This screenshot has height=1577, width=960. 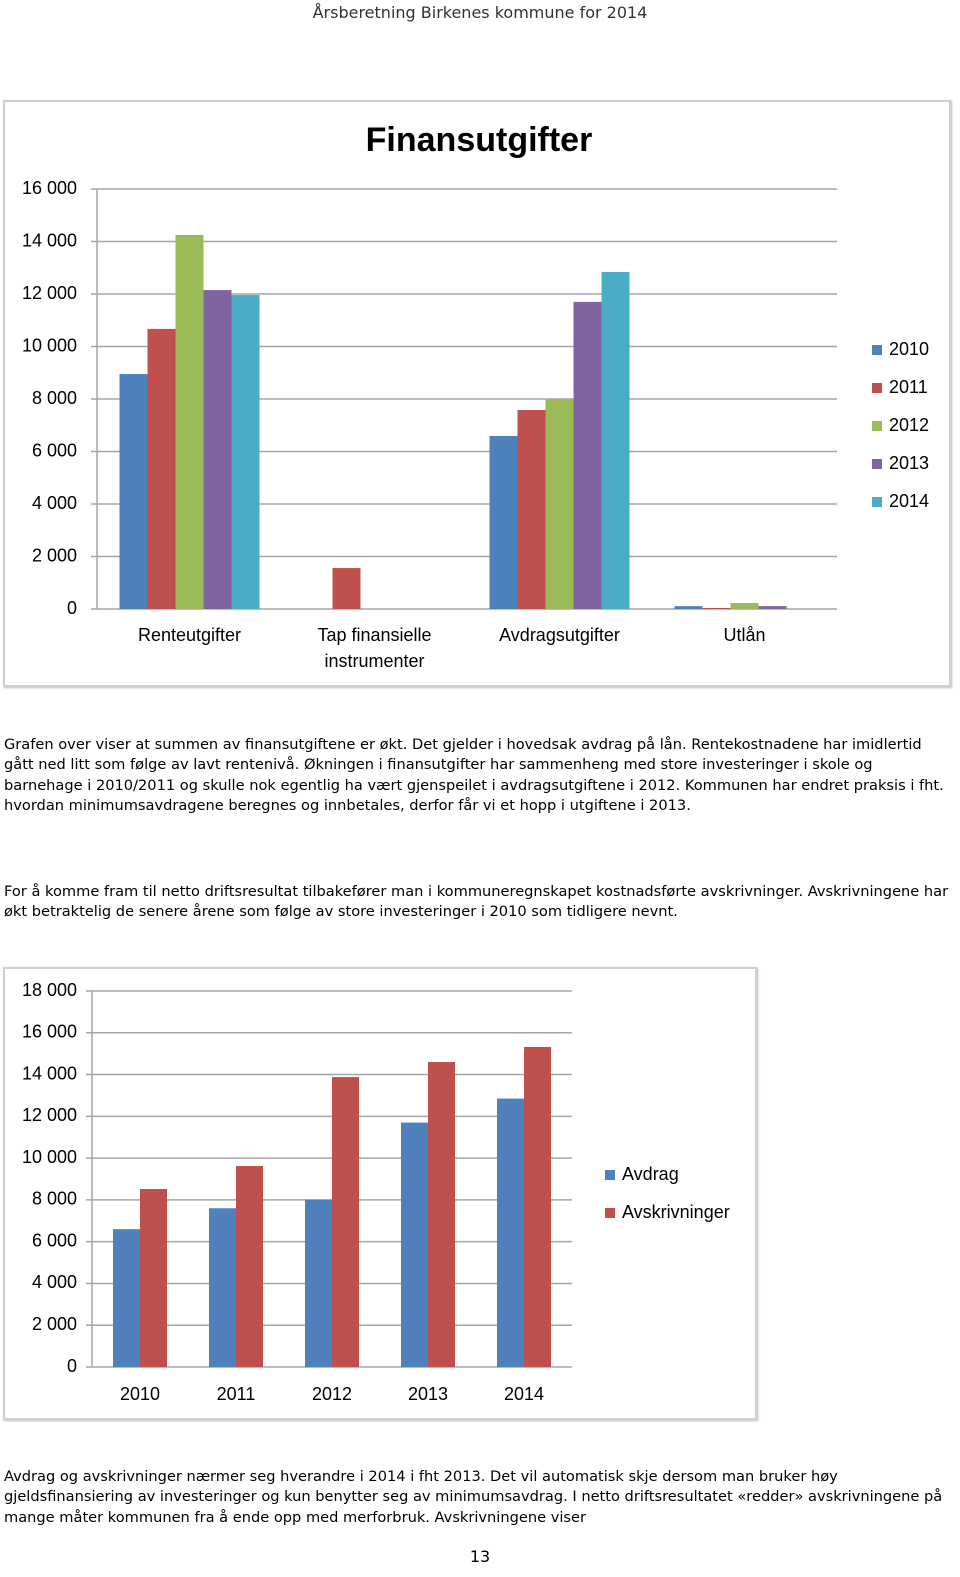 What do you see at coordinates (332, 1394) in the screenshot?
I see `x-tick-label: 2012` at bounding box center [332, 1394].